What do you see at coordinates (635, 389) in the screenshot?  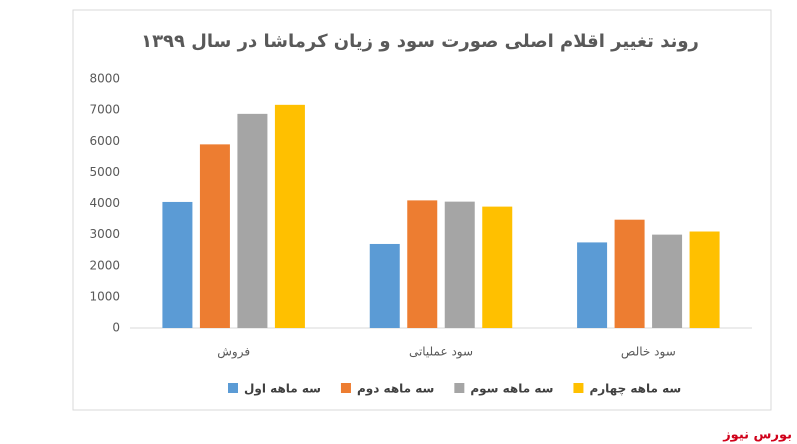 I see `legend-label: سه ماهه چهارم` at bounding box center [635, 389].